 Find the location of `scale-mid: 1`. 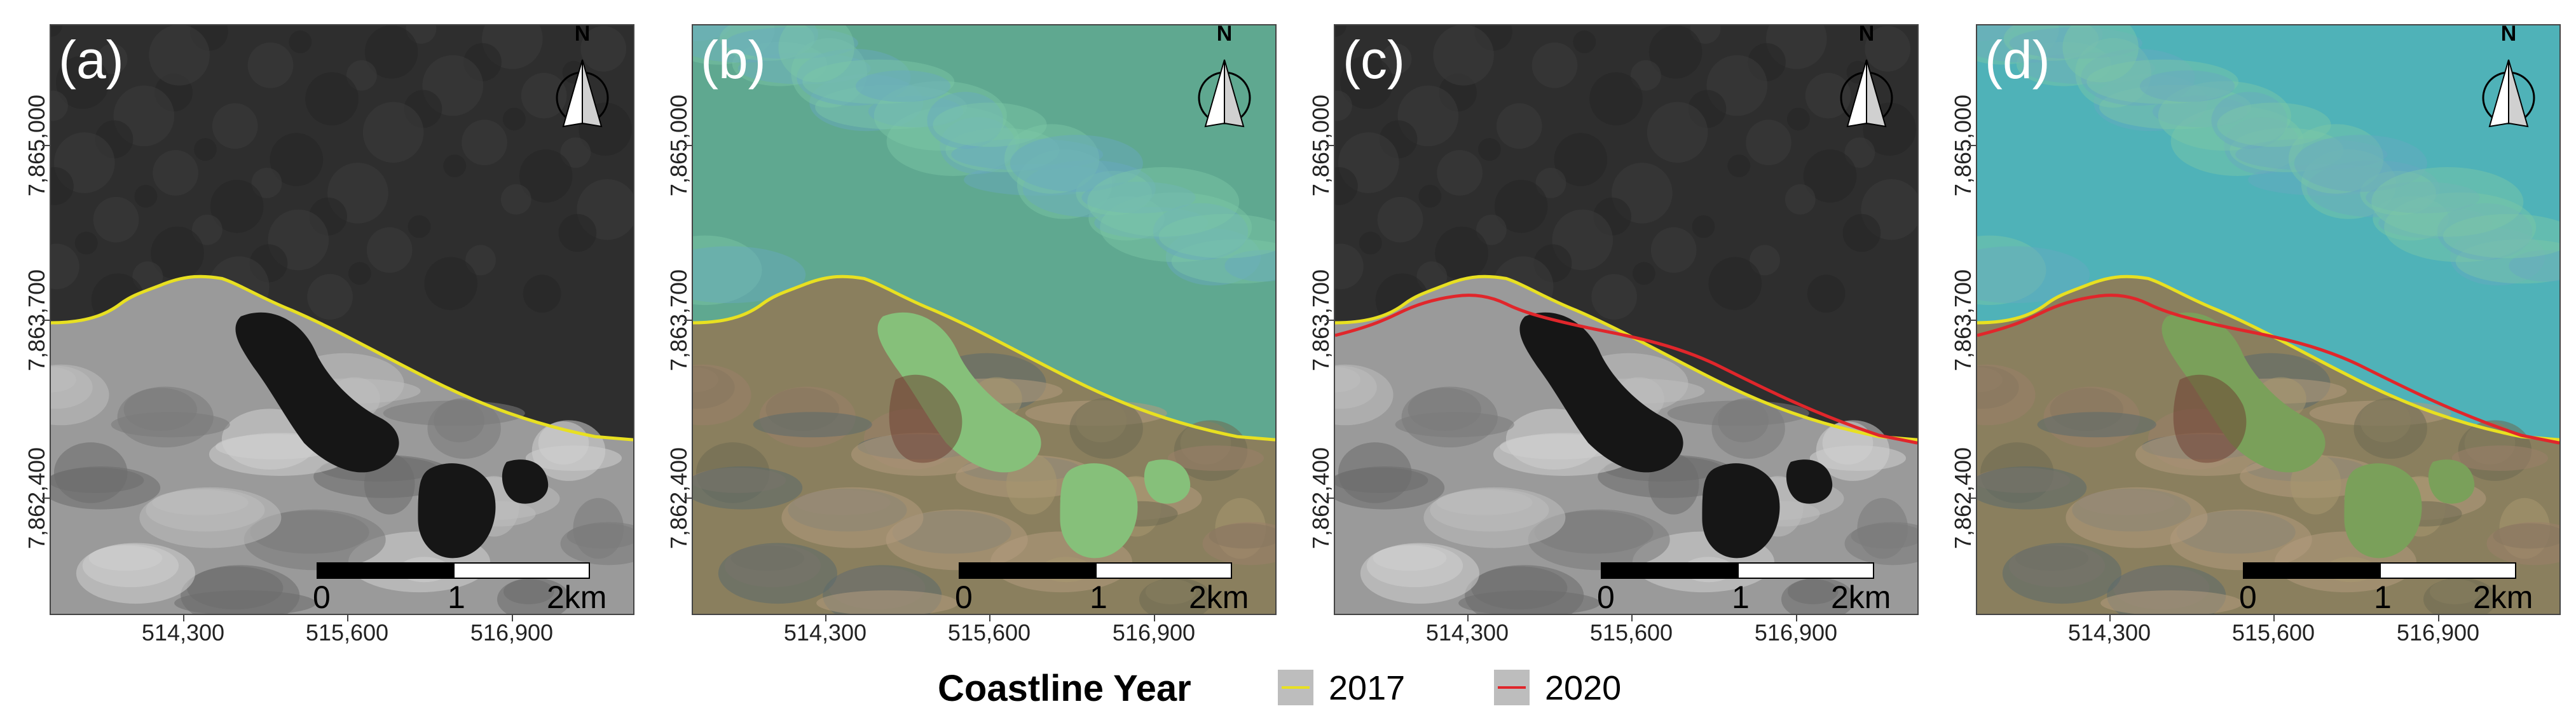

scale-mid: 1 is located at coordinates (1741, 597).